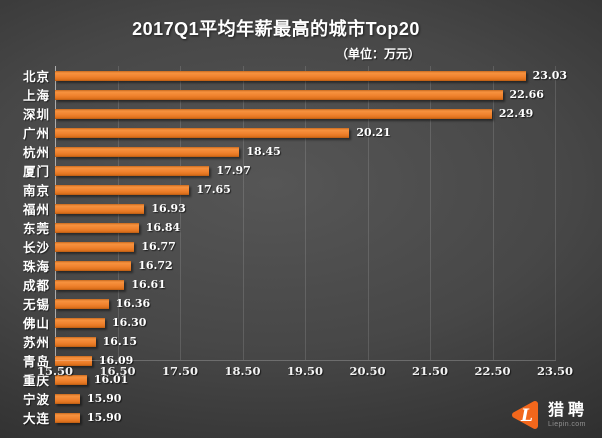  What do you see at coordinates (36, 381) in the screenshot?
I see `category-label: 重庆` at bounding box center [36, 381].